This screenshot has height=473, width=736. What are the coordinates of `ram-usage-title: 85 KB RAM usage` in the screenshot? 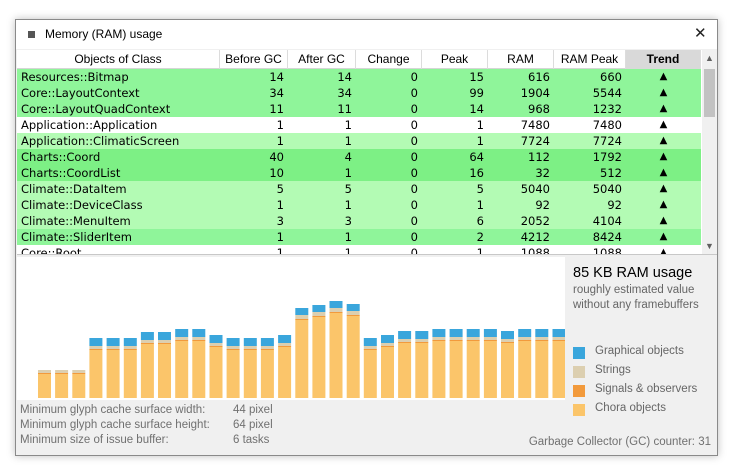 It's located at (633, 273).